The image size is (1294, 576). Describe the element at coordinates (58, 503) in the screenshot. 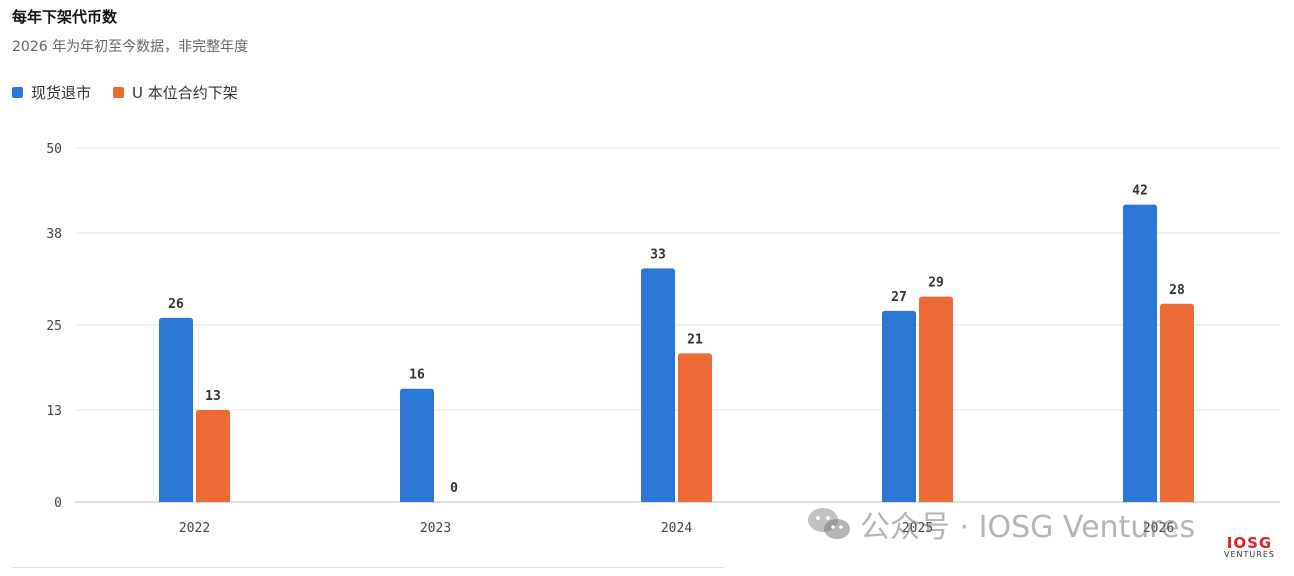

I see `y-tick-label: 0` at that location.